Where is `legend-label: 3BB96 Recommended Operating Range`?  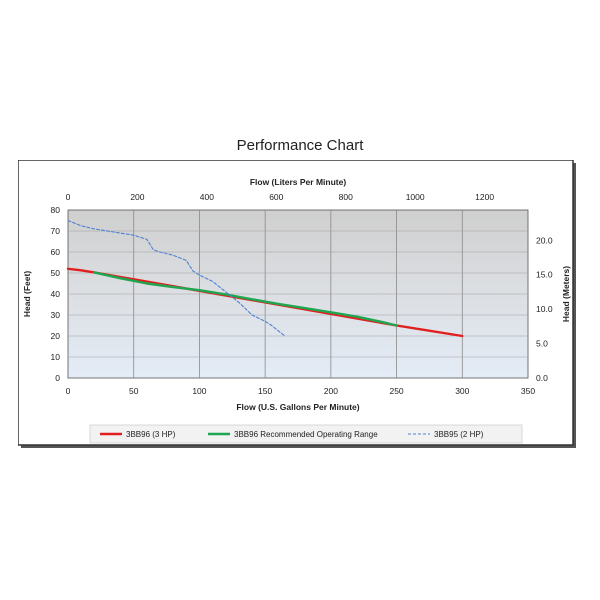 legend-label: 3BB96 Recommended Operating Range is located at coordinates (306, 434).